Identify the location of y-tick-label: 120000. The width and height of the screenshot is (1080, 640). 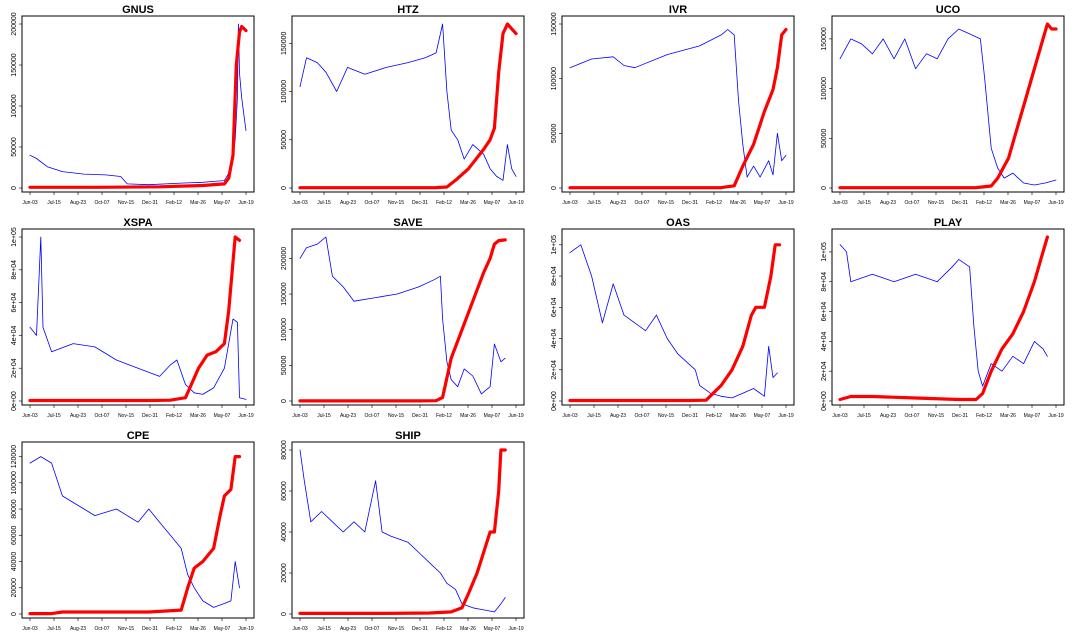
(14, 456).